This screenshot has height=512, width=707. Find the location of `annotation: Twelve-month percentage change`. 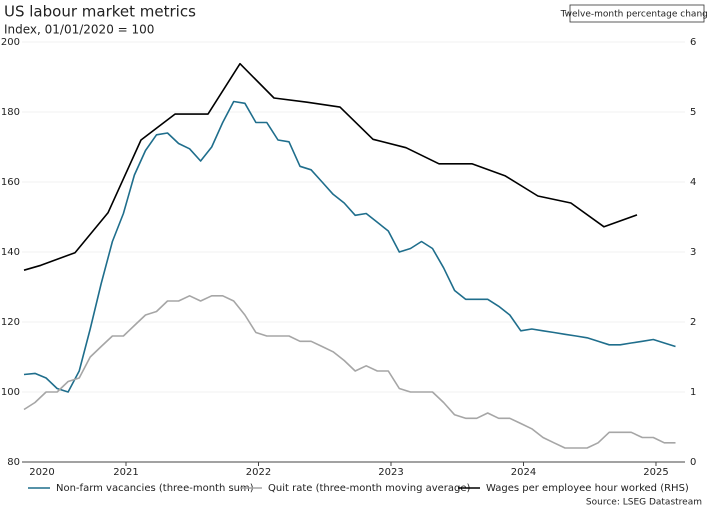

annotation: Twelve-month percentage change is located at coordinates (633, 15).